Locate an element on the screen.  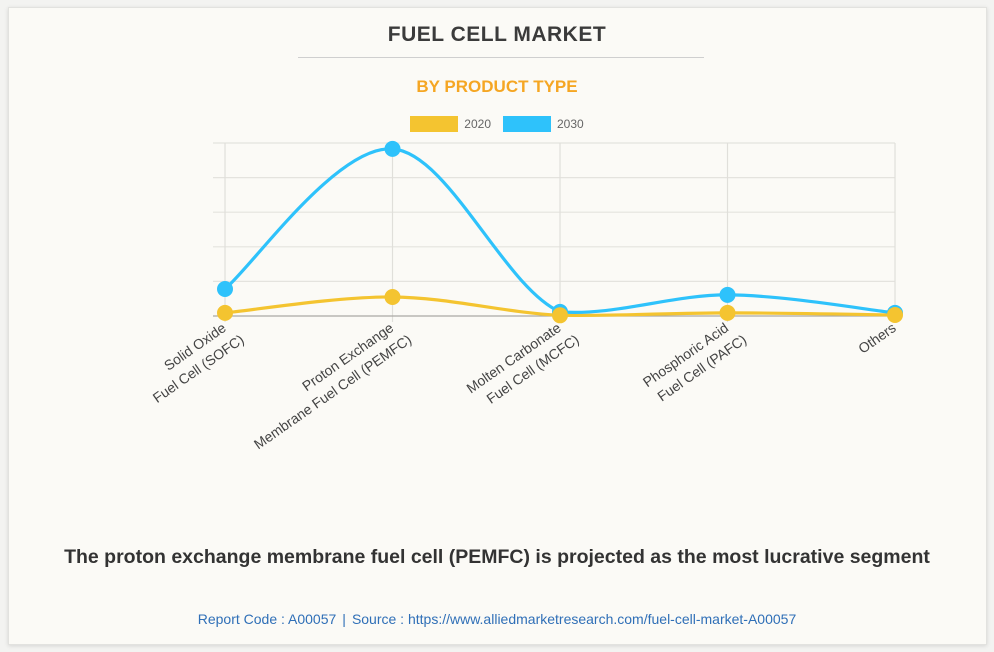
chart-title: FUEL CELL MARKET is located at coordinates (497, 34).